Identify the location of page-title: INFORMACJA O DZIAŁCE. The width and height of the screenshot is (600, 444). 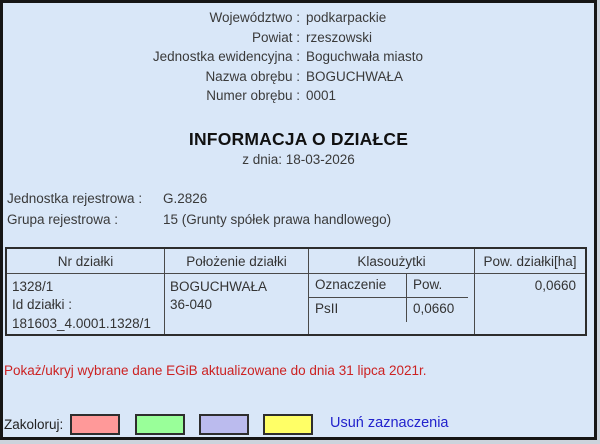
(298, 139).